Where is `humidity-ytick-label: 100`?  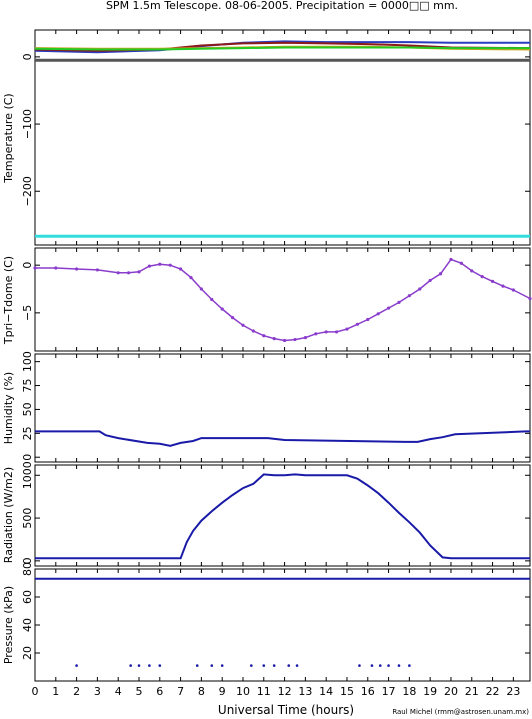 humidity-ytick-label: 100 is located at coordinates (27, 361).